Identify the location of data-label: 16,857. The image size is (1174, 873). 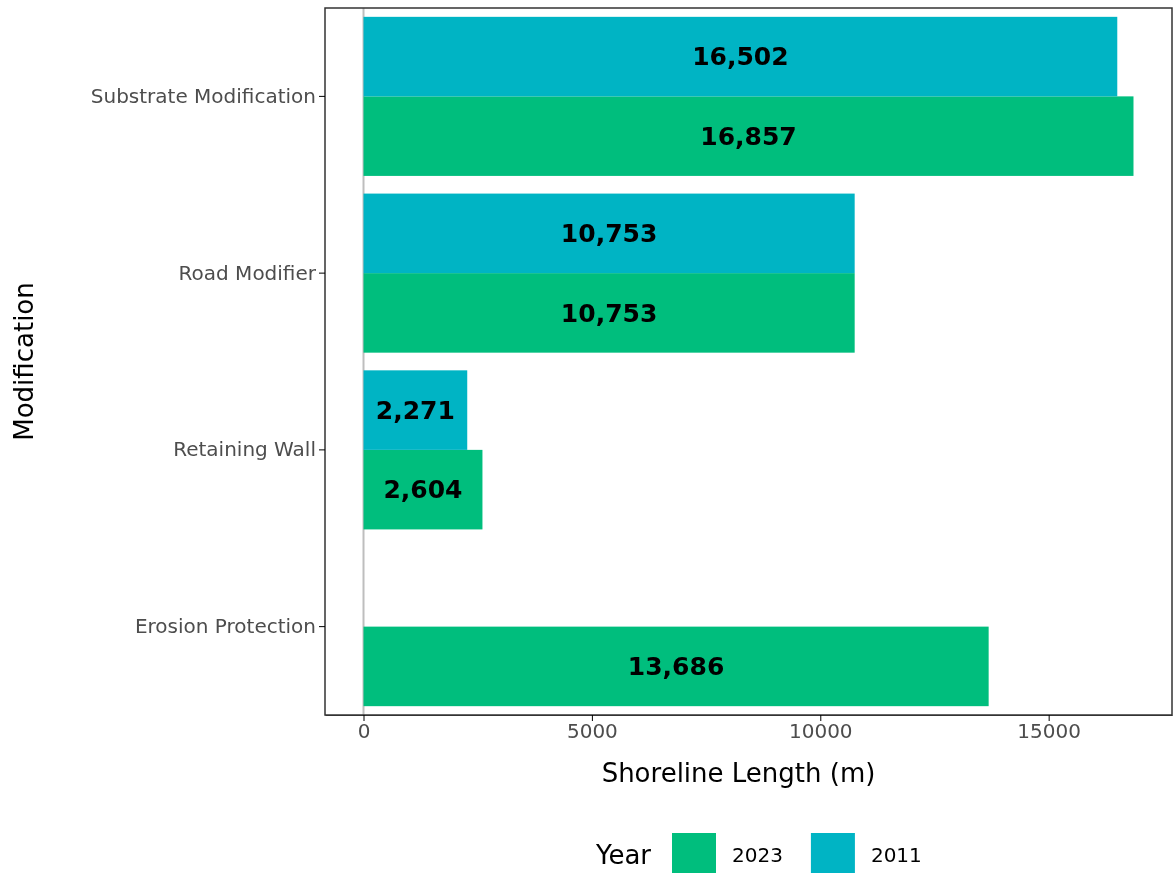
(748, 136).